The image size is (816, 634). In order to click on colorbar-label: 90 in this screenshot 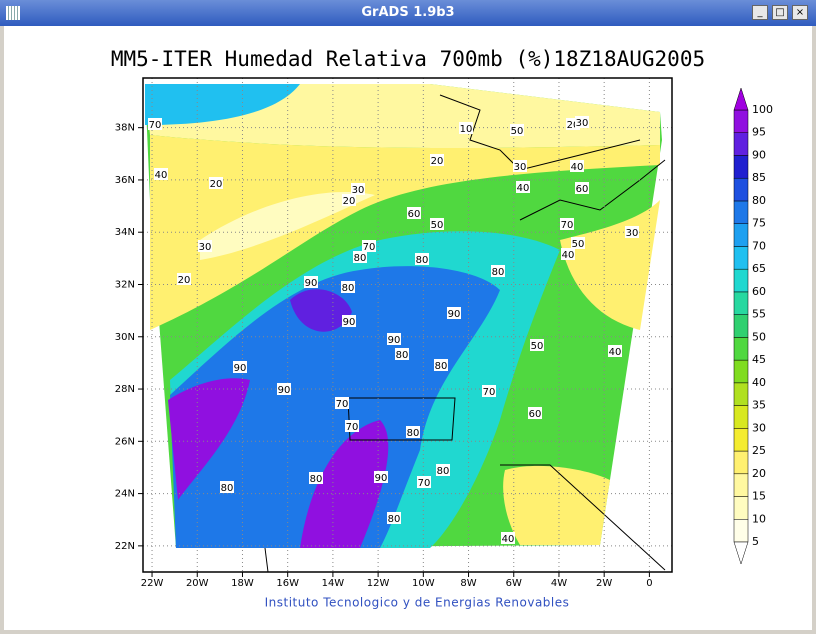, I will do `click(759, 154)`.